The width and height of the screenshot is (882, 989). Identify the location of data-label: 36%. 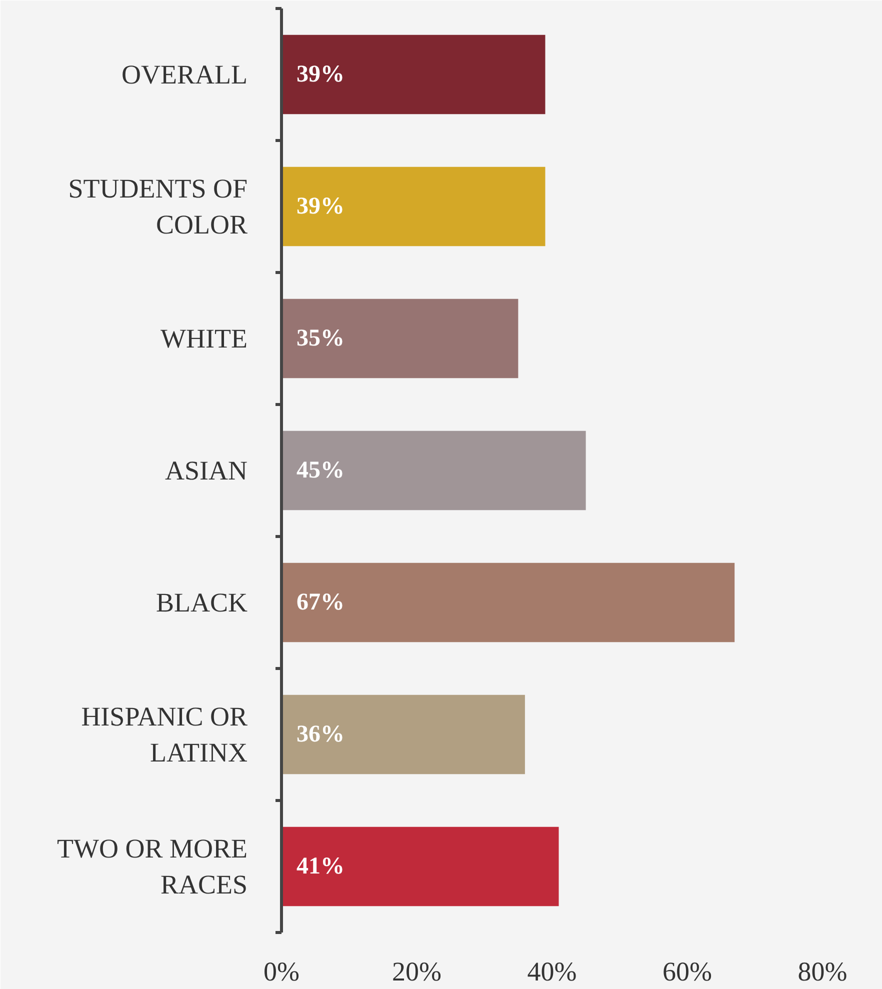
(320, 735).